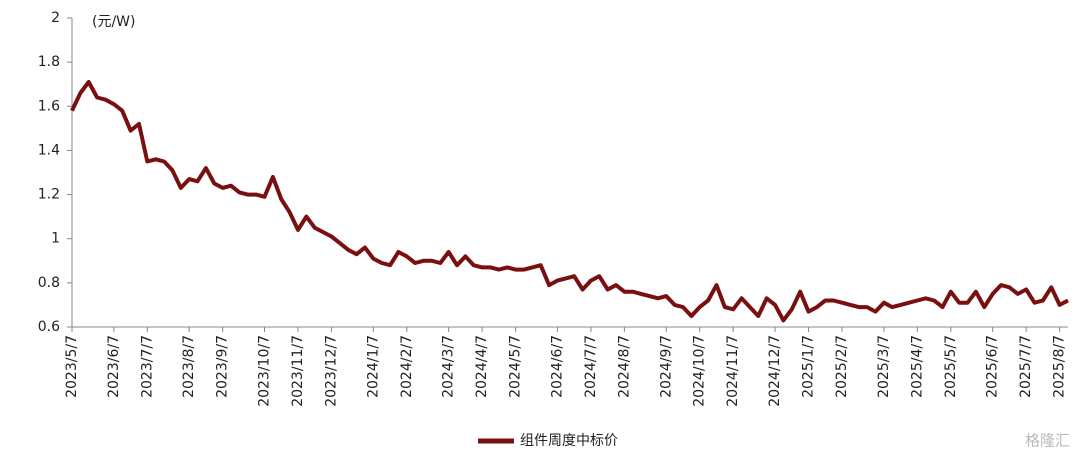 The image size is (1080, 460). What do you see at coordinates (449, 366) in the screenshot?
I see `x-tick-label: 2024/3/7` at bounding box center [449, 366].